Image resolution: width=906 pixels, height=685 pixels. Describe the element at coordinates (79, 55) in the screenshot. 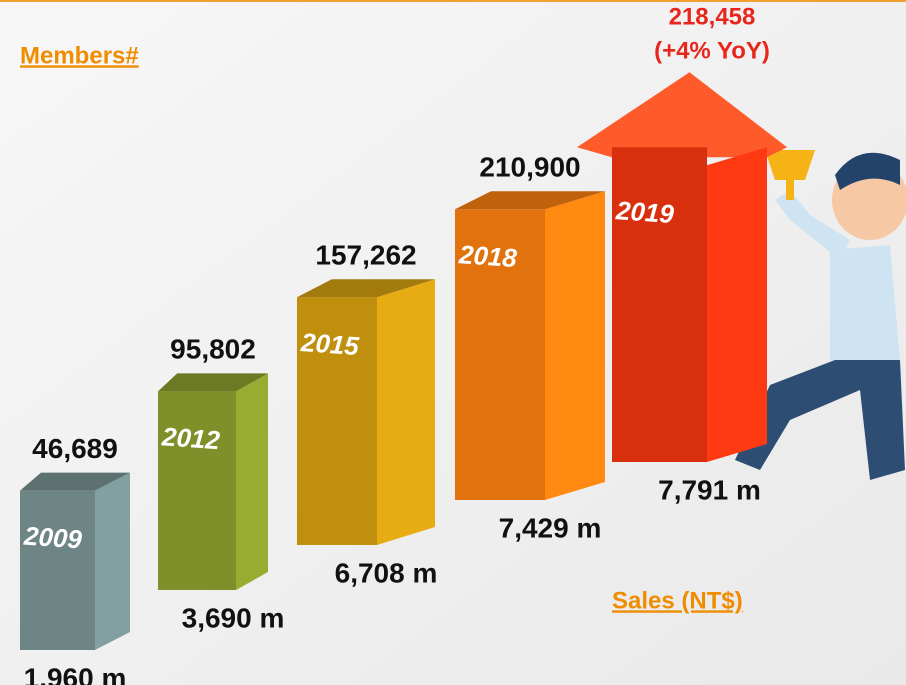

I see `chart-title: Members#` at that location.